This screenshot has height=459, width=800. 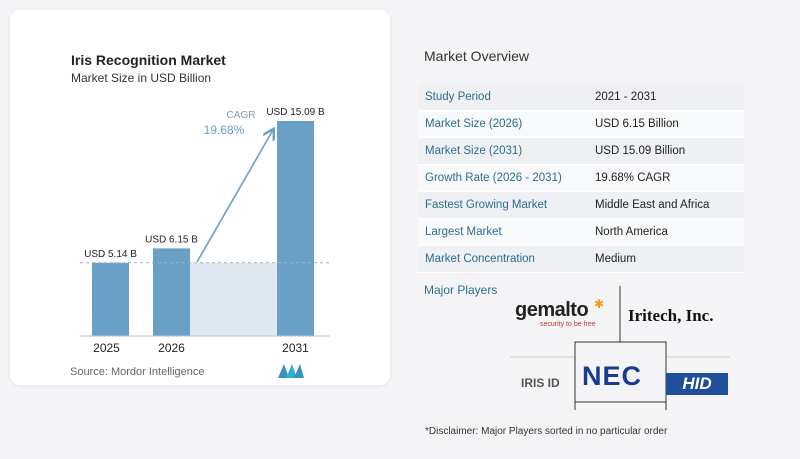 What do you see at coordinates (666, 97) in the screenshot?
I see `overview-value: 2021 - 2031` at bounding box center [666, 97].